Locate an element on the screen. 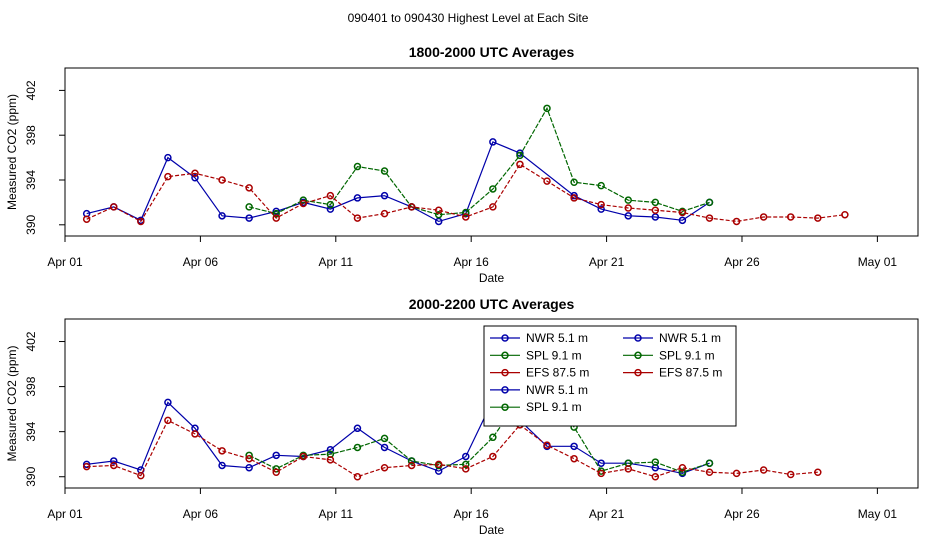  x-tick-label: Apr 01 is located at coordinates (65, 262).